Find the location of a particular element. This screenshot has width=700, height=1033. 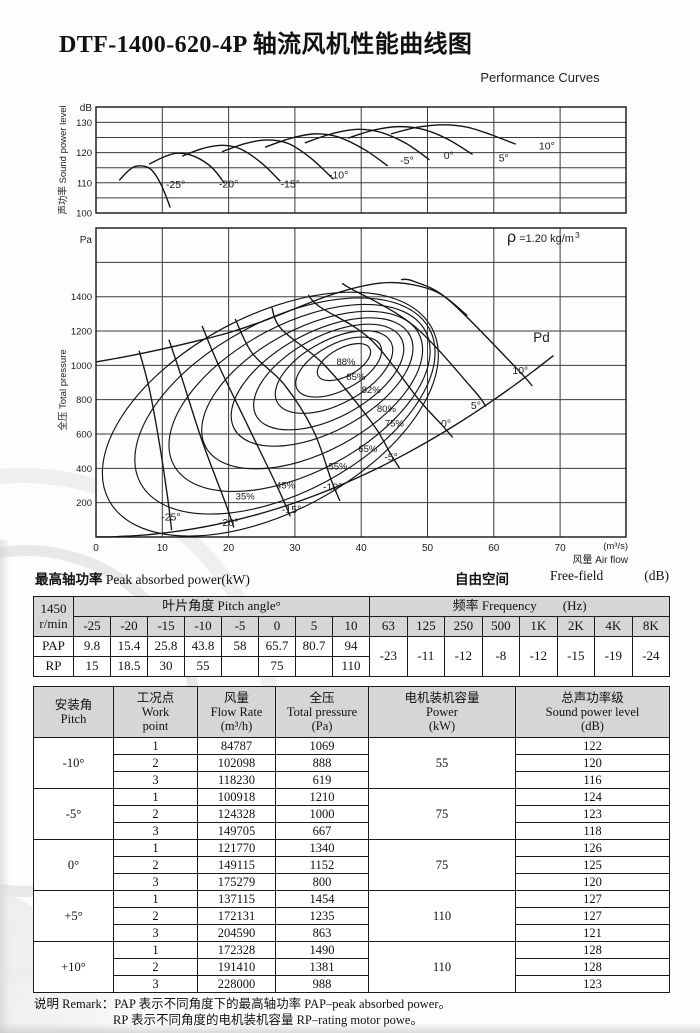

efficiency-label: 80% is located at coordinates (387, 409).